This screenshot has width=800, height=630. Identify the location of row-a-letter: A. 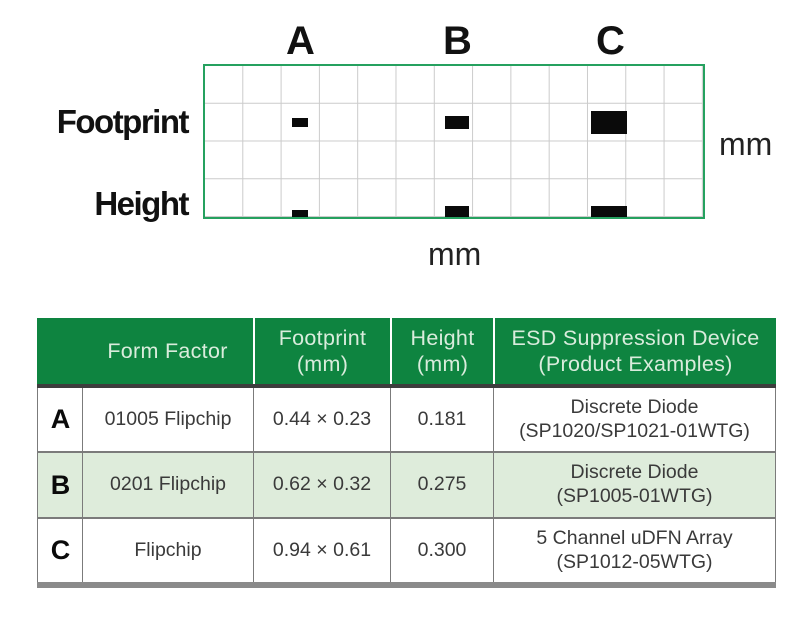
(59, 420).